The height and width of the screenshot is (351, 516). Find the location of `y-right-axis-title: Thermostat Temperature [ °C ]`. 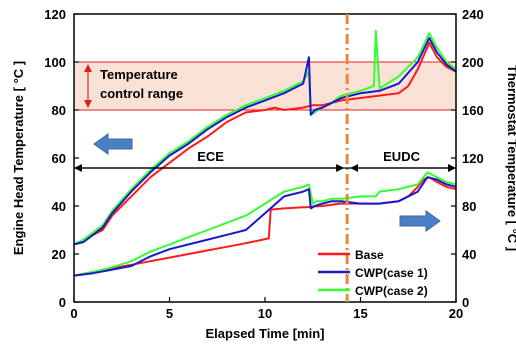

y-right-axis-title: Thermostat Temperature [ °C ] is located at coordinates (510, 158).